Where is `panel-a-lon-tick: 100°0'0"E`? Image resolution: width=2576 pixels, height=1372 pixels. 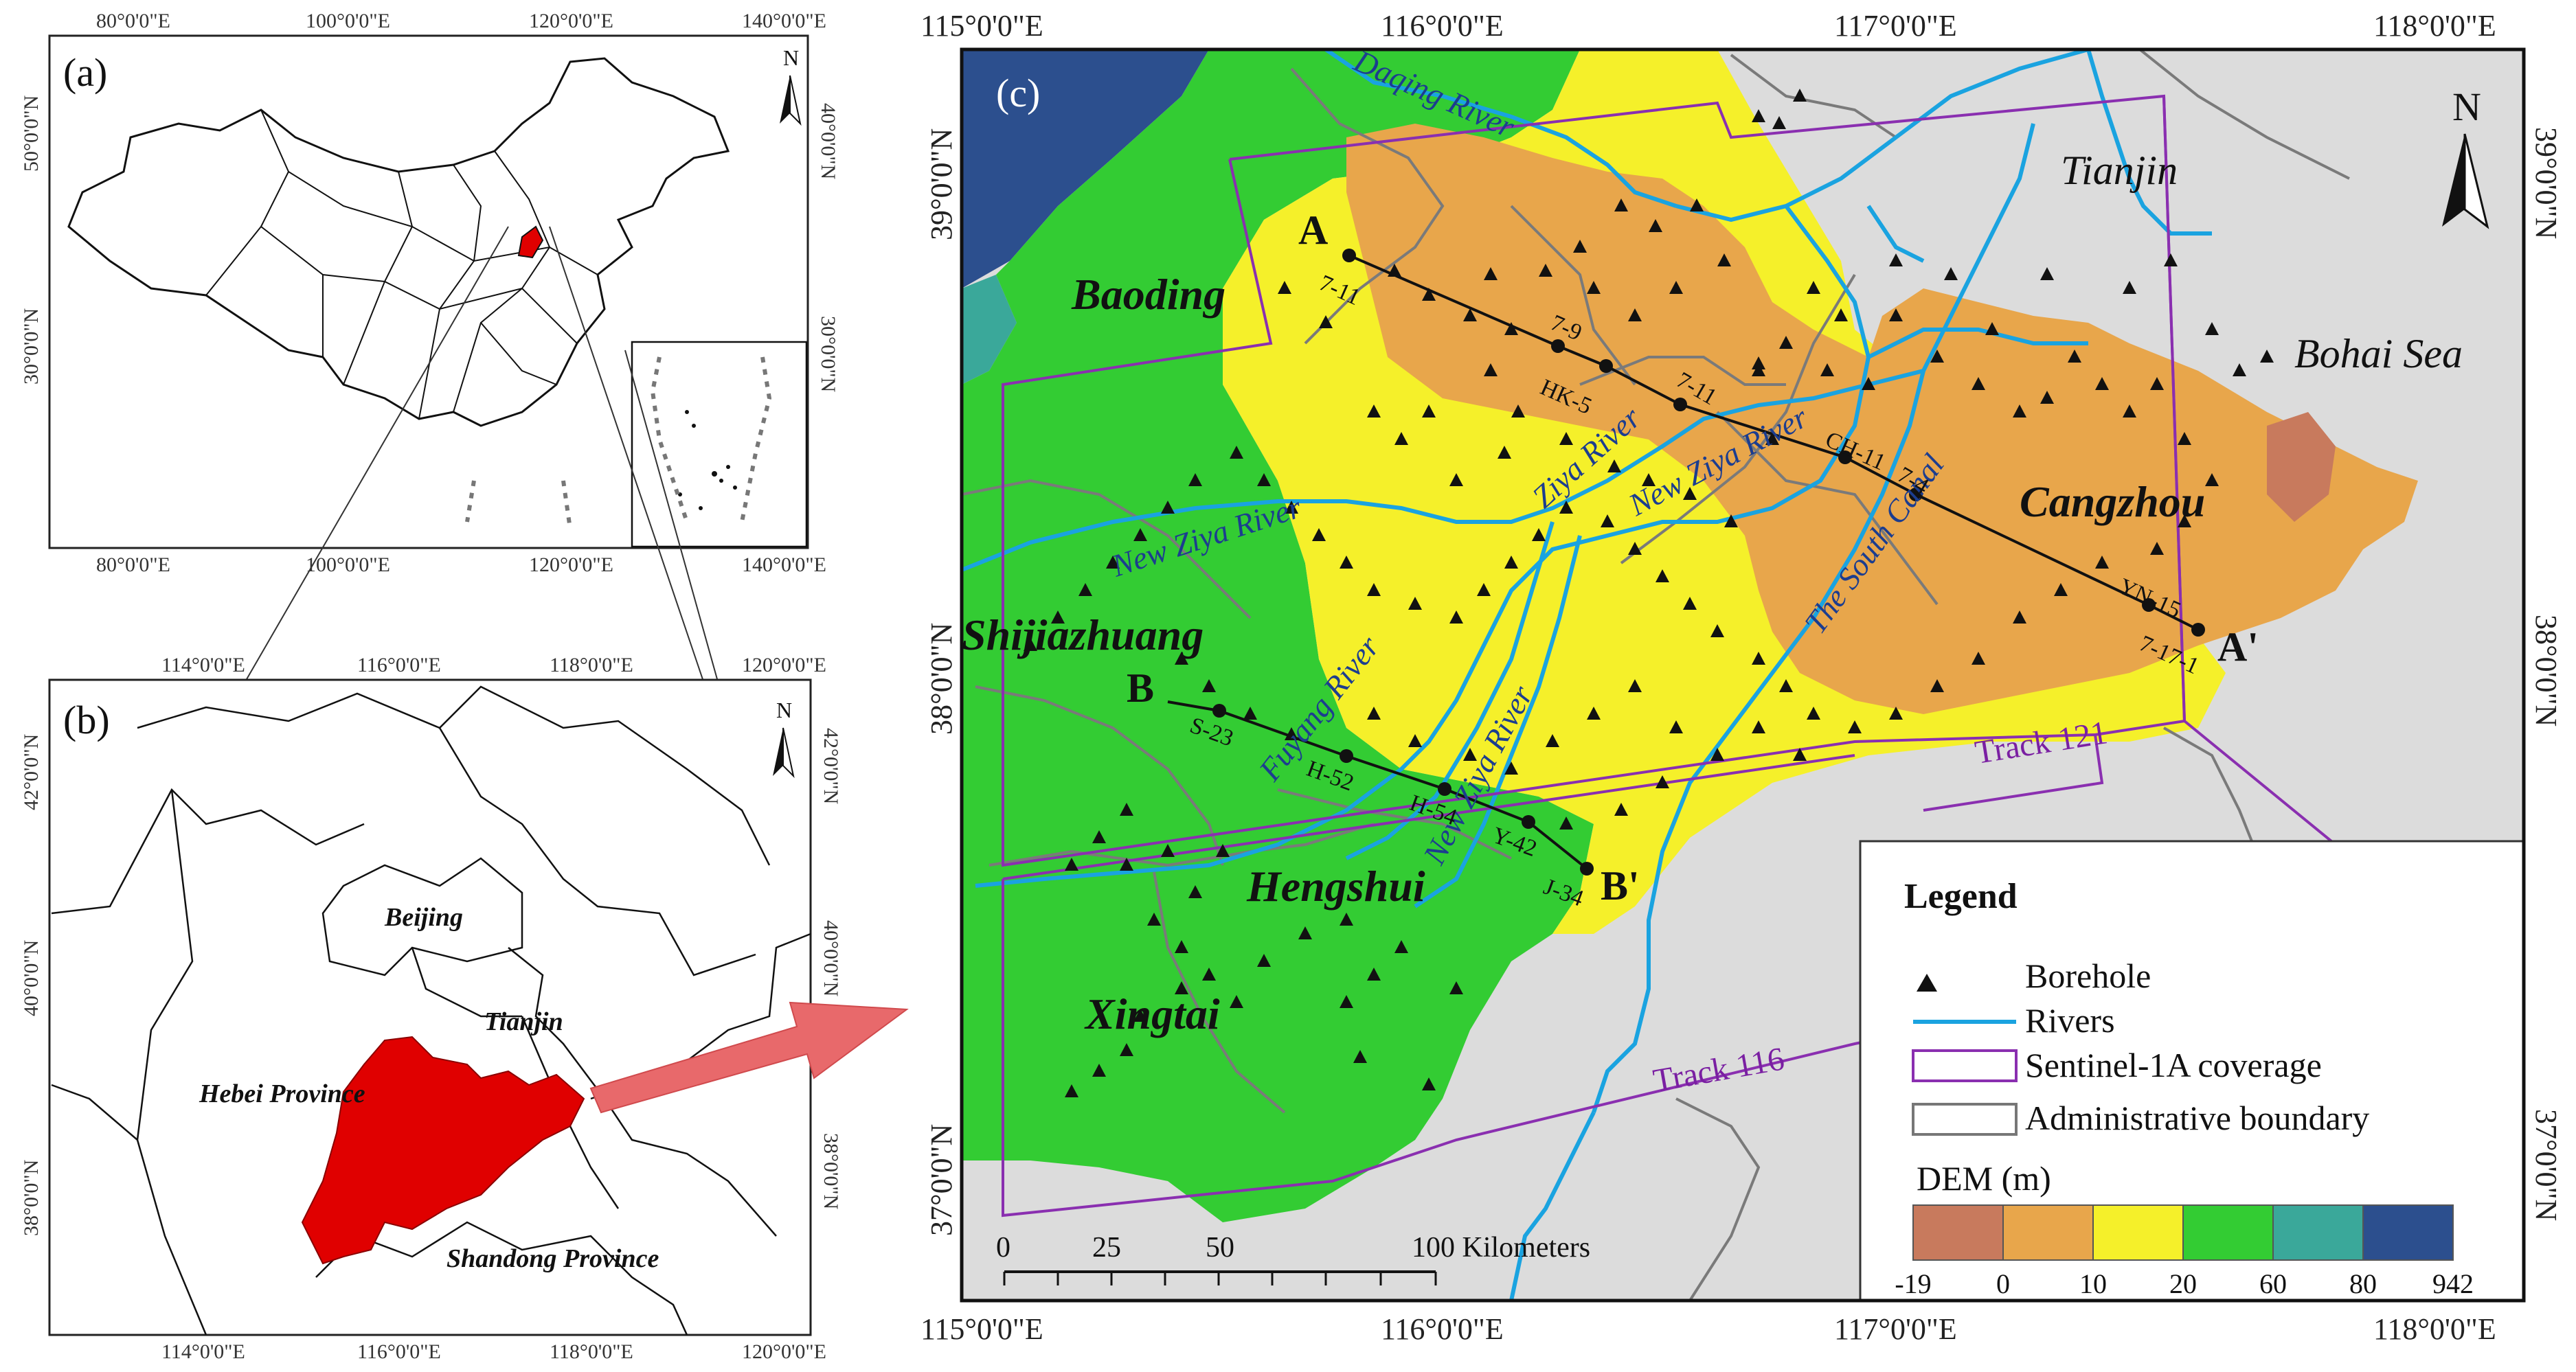
panel-a-lon-tick: 100°0'0"E is located at coordinates (348, 564).